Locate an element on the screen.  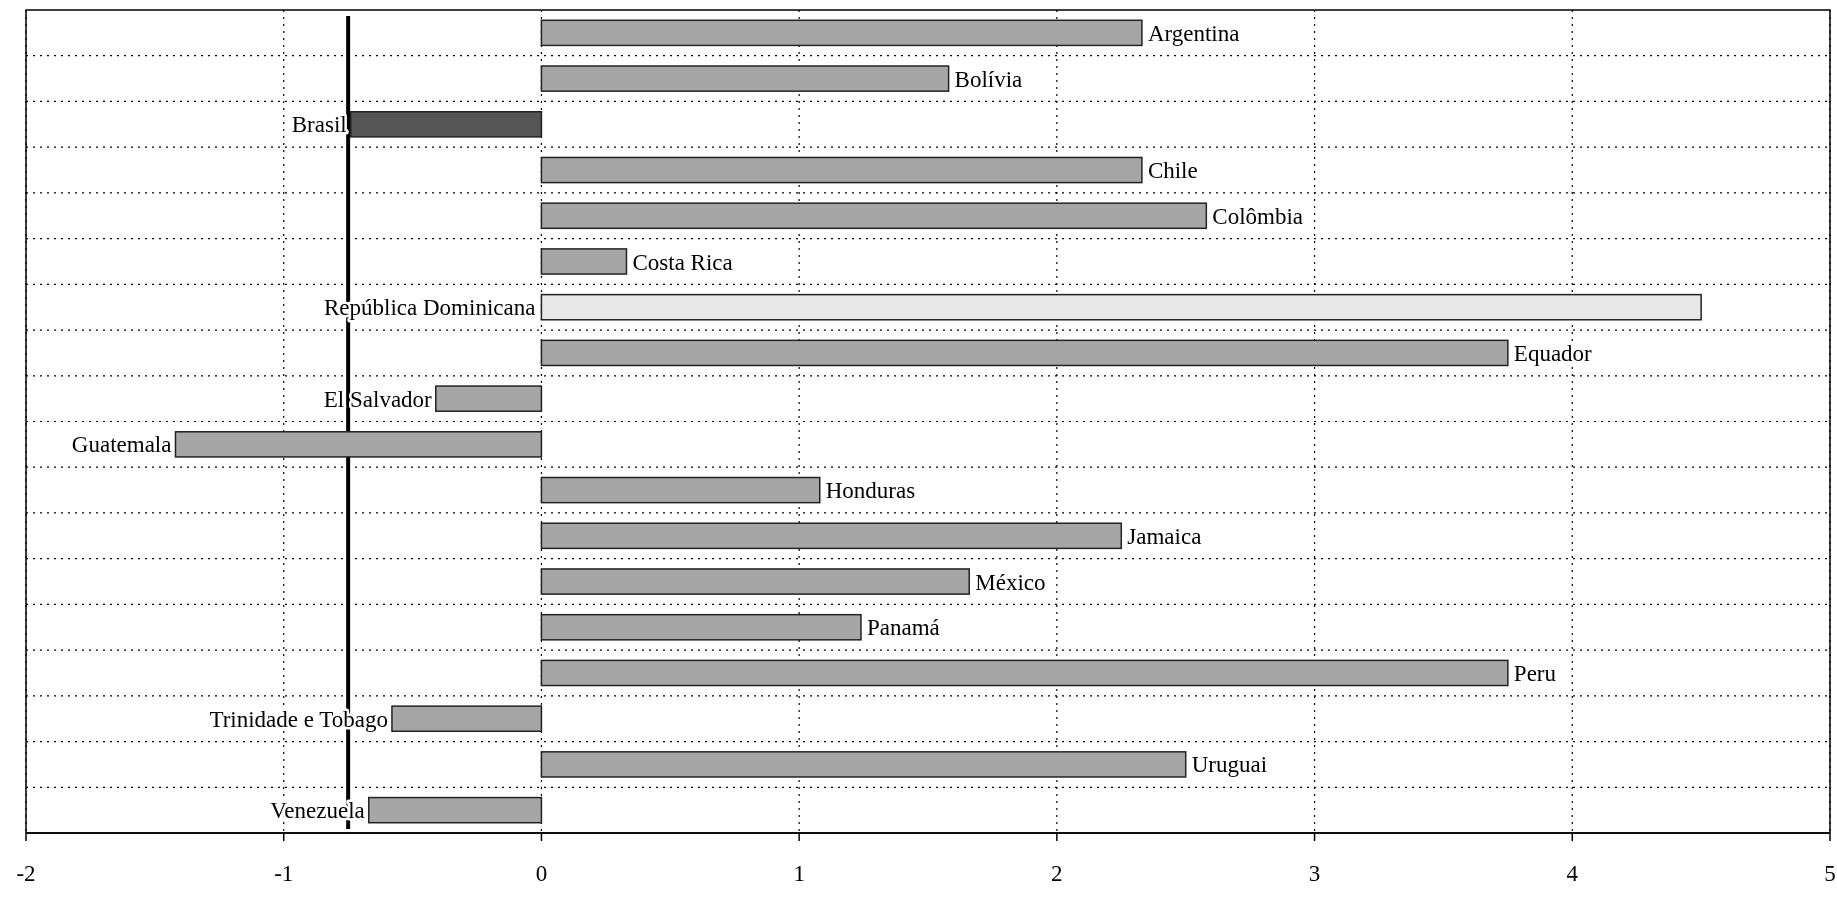
y-tick-label: Argentina is located at coordinates (1193, 33).